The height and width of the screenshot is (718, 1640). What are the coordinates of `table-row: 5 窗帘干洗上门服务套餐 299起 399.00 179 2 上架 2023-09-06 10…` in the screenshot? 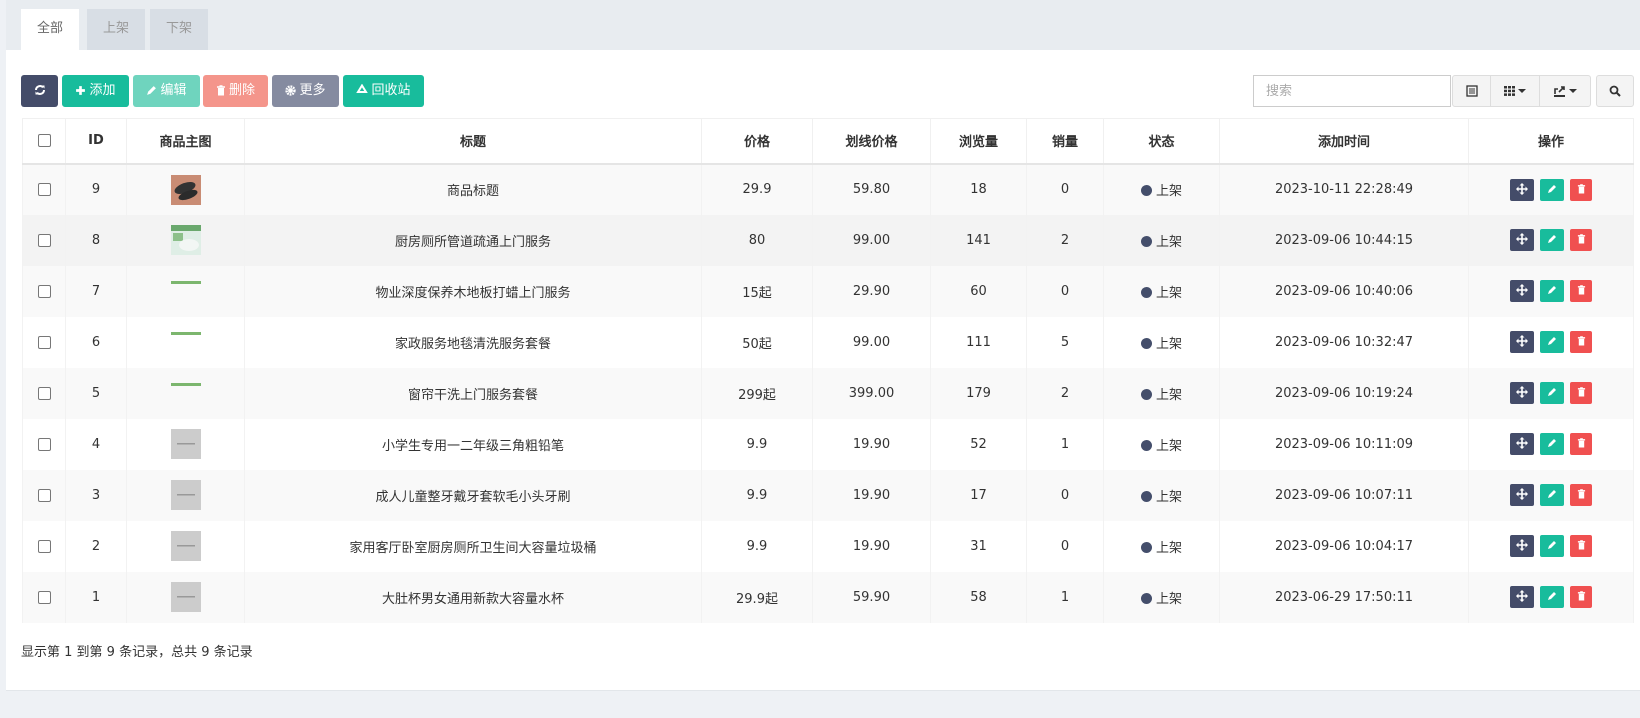 It's located at (828, 393).